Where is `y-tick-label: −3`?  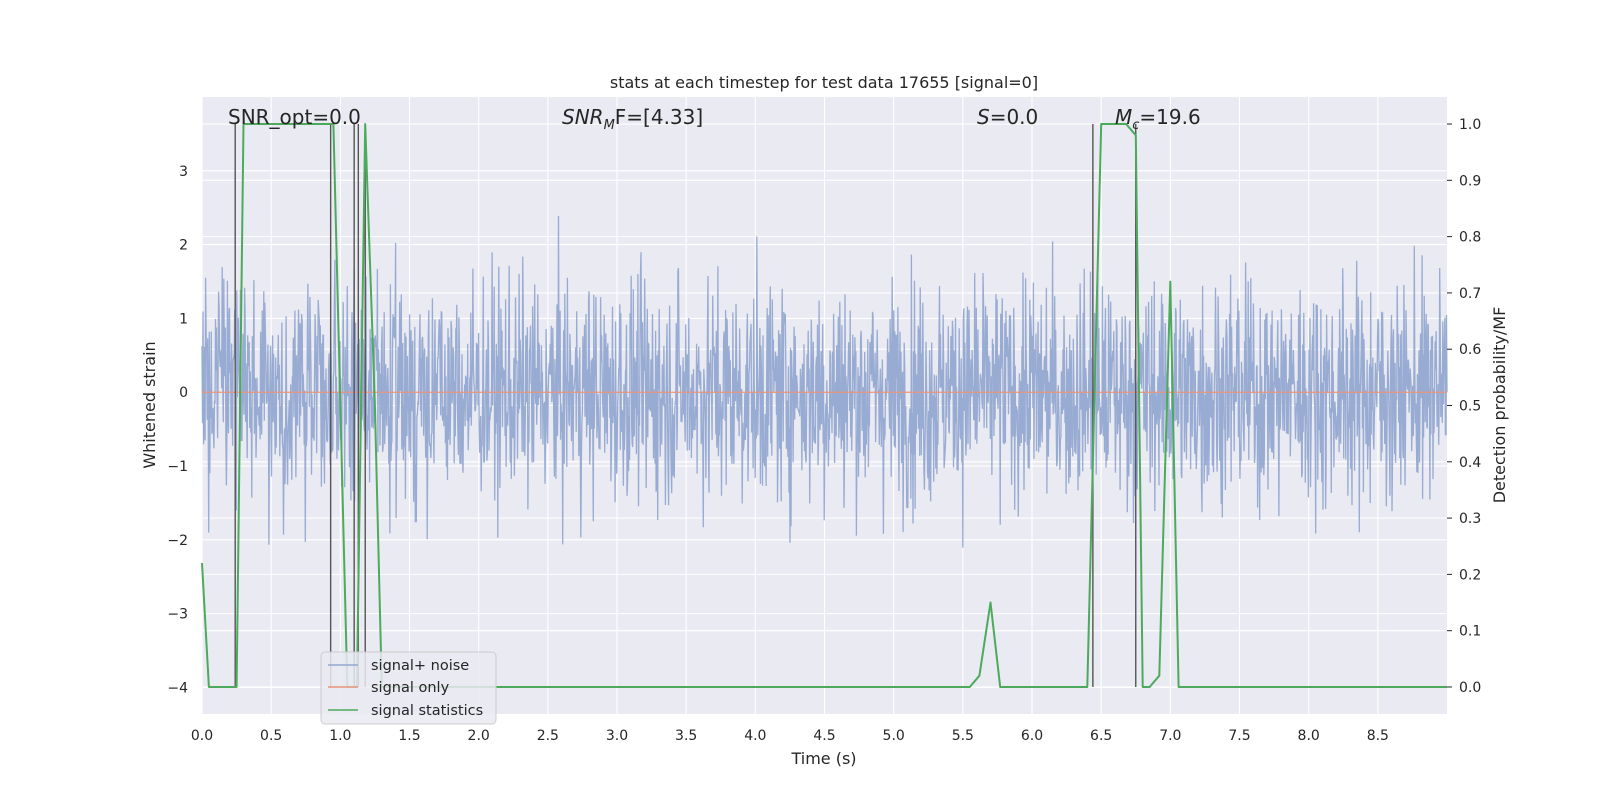 y-tick-label: −3 is located at coordinates (177, 615).